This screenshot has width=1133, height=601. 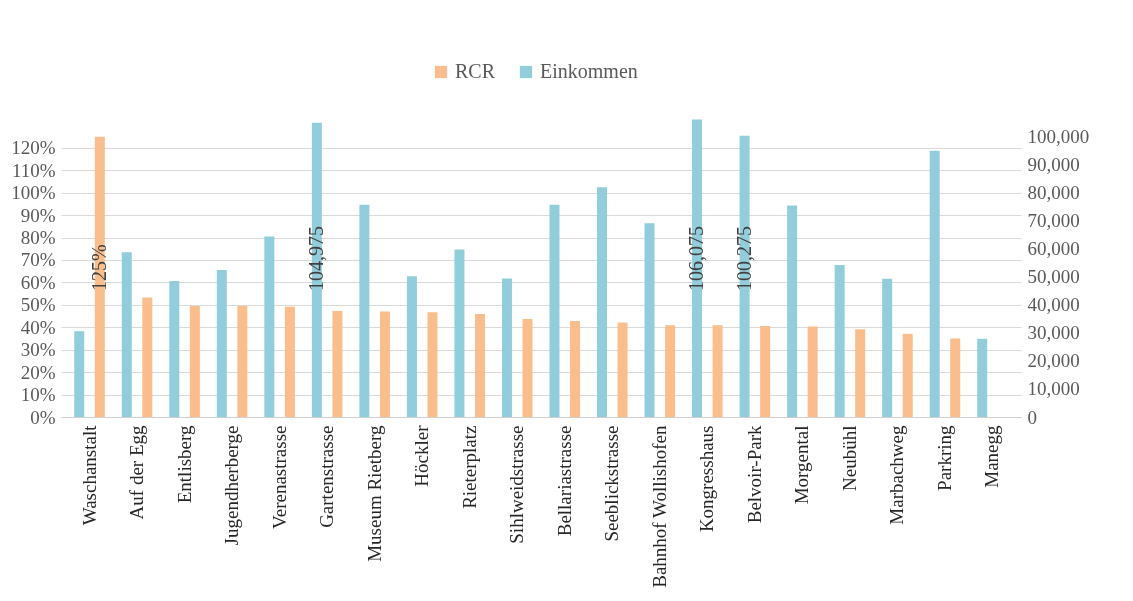 What do you see at coordinates (707, 479) in the screenshot?
I see `x-tick-label: Kongresshaus` at bounding box center [707, 479].